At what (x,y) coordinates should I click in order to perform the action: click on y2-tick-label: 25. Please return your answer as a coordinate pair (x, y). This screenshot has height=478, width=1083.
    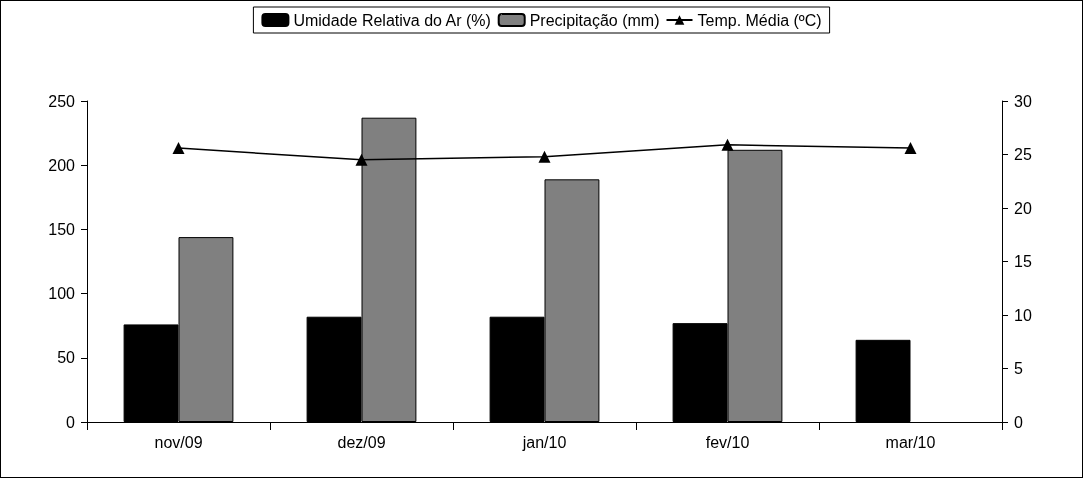
    Looking at the image, I should click on (1023, 154).